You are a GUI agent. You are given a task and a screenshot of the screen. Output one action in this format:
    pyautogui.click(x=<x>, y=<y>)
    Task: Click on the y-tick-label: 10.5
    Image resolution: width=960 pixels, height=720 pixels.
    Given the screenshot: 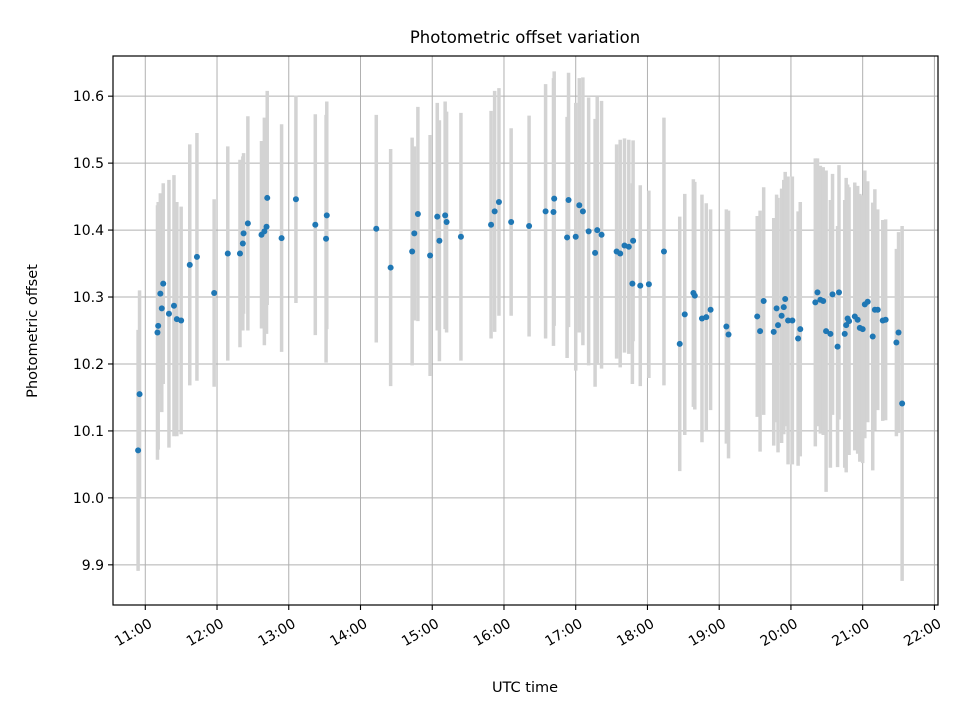 What is the action you would take?
    pyautogui.click(x=88, y=164)
    